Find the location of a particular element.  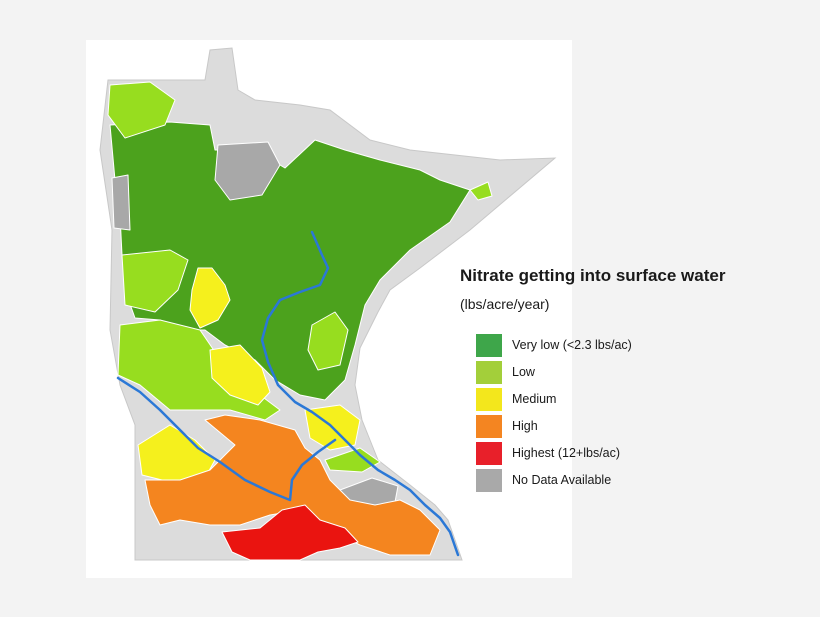

legend-item-highest: Highest (12+lbs/ac) is located at coordinates (620, 455).